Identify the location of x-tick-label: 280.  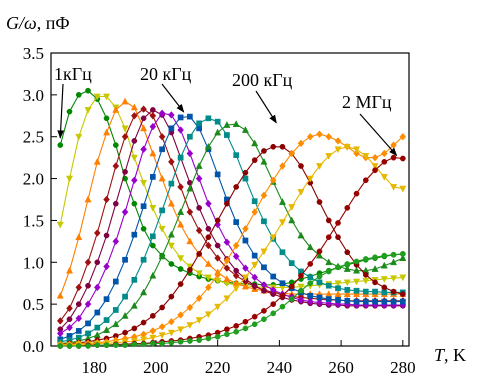
(403, 367).